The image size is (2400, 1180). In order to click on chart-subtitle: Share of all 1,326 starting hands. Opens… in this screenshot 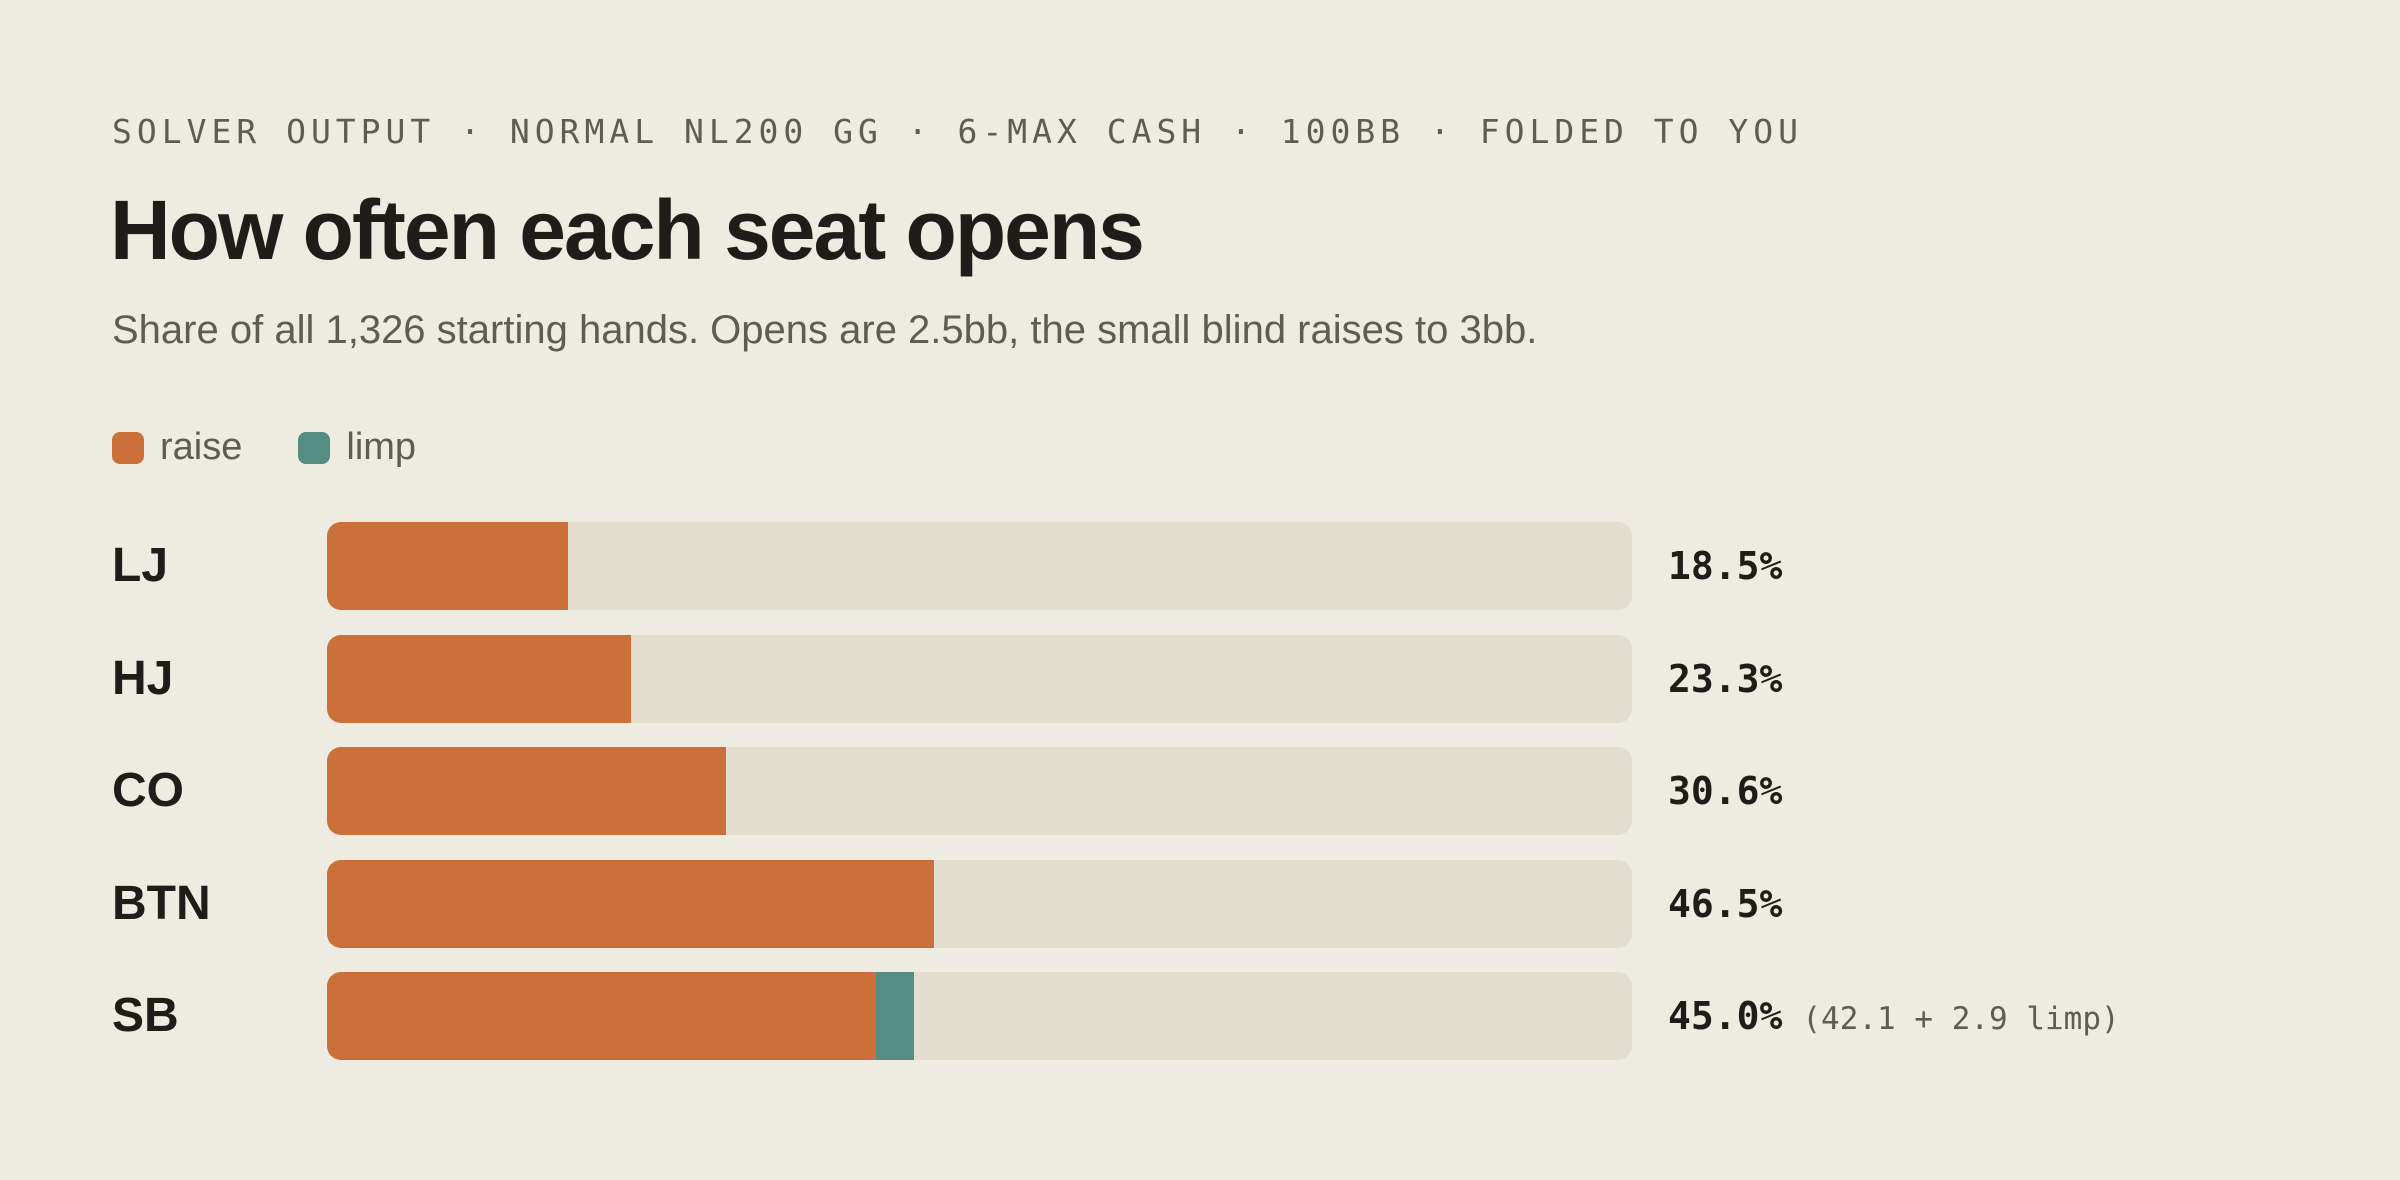, I will do `click(825, 330)`.